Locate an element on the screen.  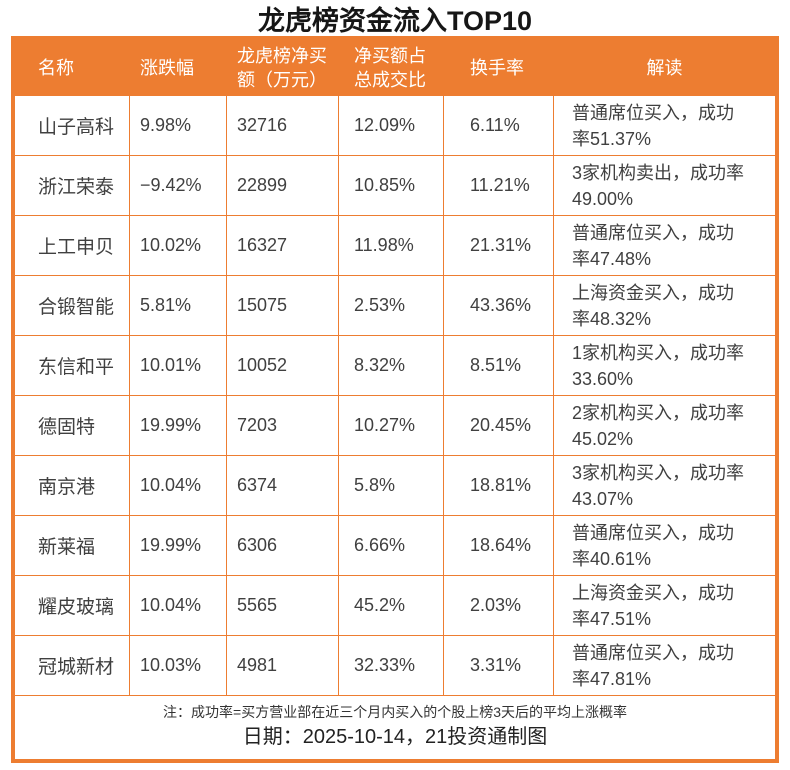
cell-turnover-rate: 3.31% is located at coordinates (498, 665).